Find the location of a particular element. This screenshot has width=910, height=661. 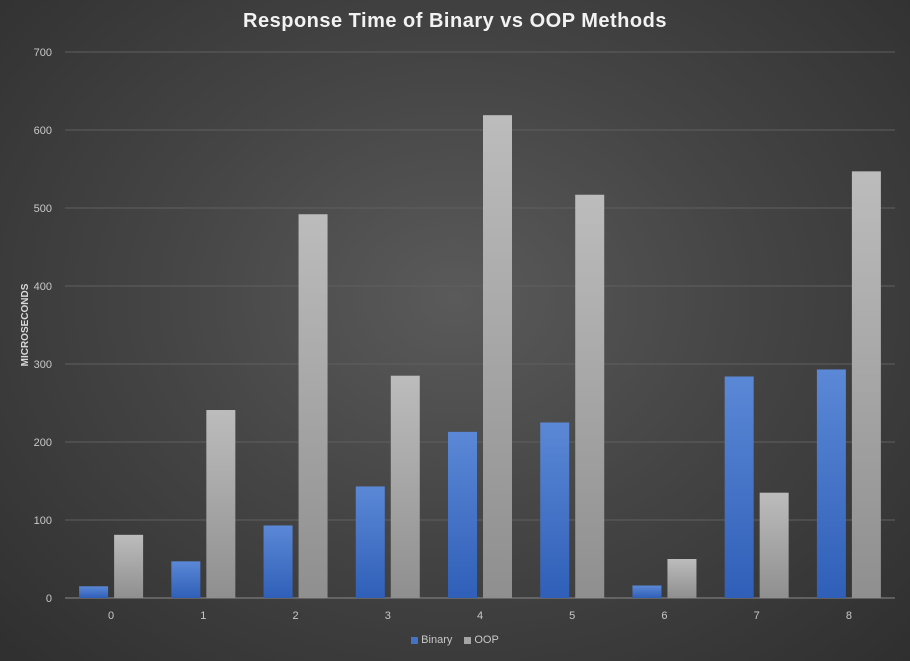

legend-item-binary: Binary is located at coordinates (431, 640).